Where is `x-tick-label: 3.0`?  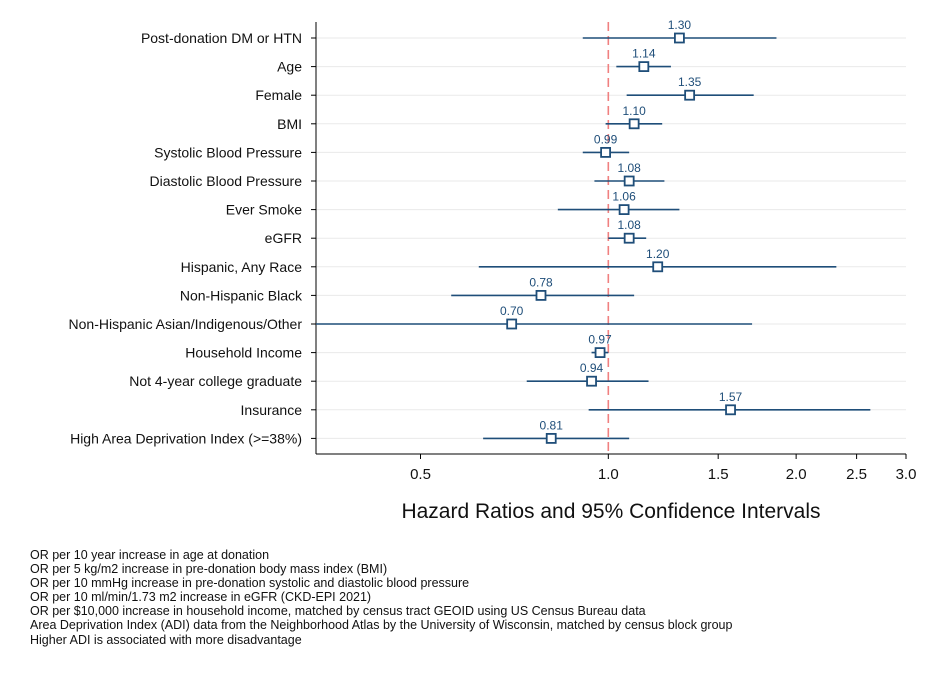
x-tick-label: 3.0 is located at coordinates (906, 474).